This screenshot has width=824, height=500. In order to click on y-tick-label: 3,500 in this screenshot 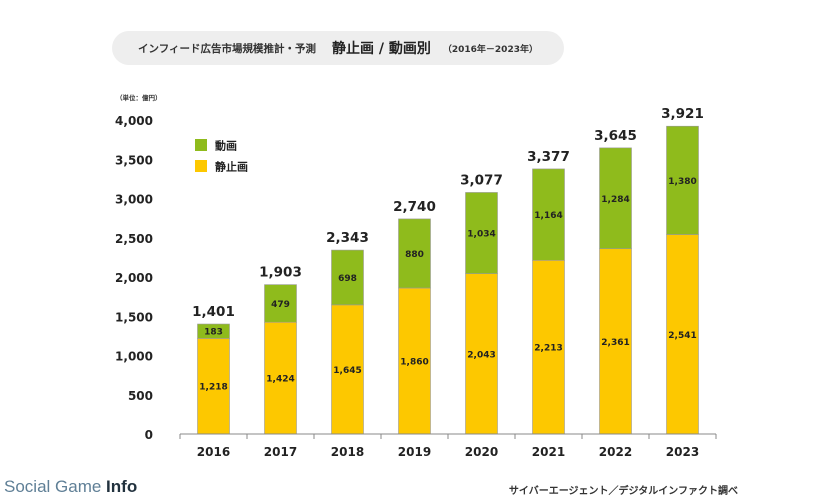, I will do `click(134, 160)`.